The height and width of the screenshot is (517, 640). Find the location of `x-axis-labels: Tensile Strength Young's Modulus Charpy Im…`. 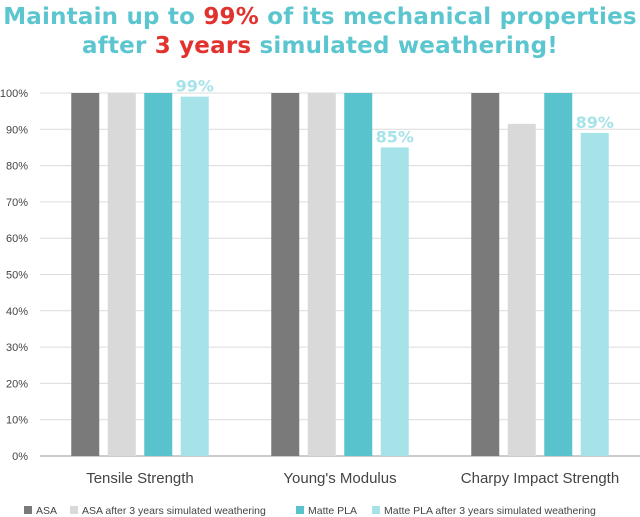

x-axis-labels: Tensile Strength Young's Modulus Charpy Im… is located at coordinates (352, 478).